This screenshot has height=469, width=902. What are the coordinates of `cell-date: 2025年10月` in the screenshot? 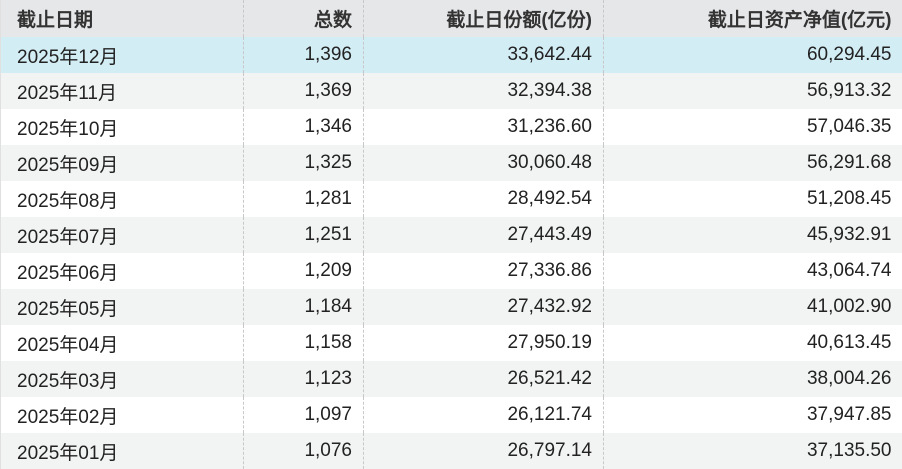 It's located at (122, 127).